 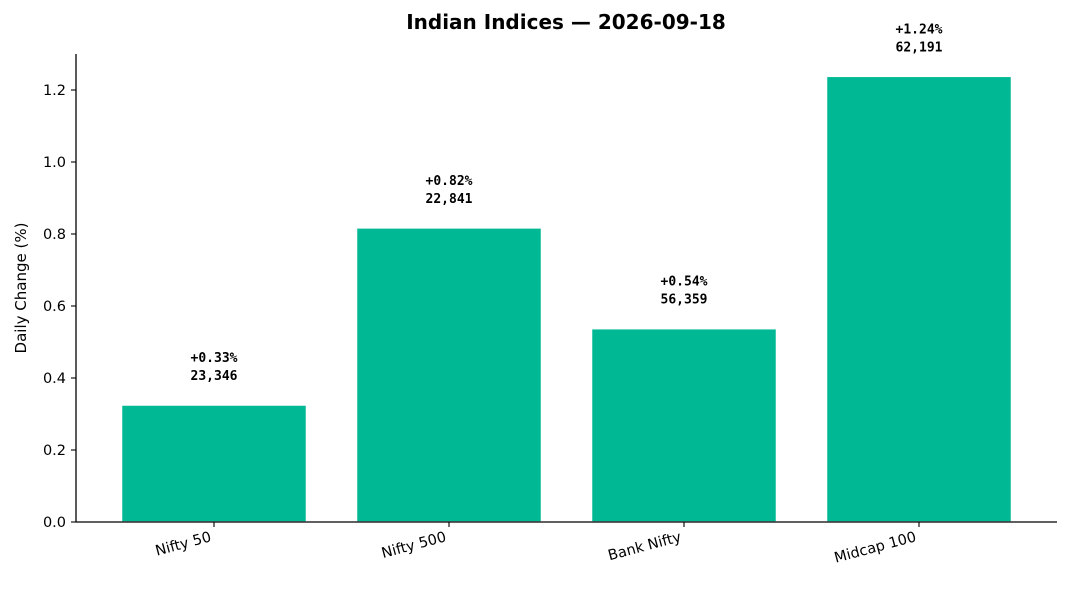 I want to click on y-tick-label: 0.8, so click(x=54, y=235).